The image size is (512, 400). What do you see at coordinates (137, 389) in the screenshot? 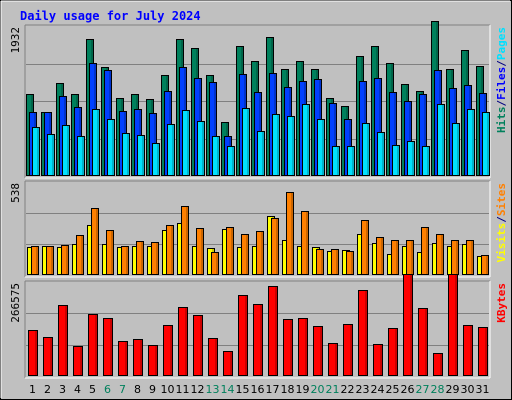
I see `x-tick-label-day-8: 8` at bounding box center [137, 389].